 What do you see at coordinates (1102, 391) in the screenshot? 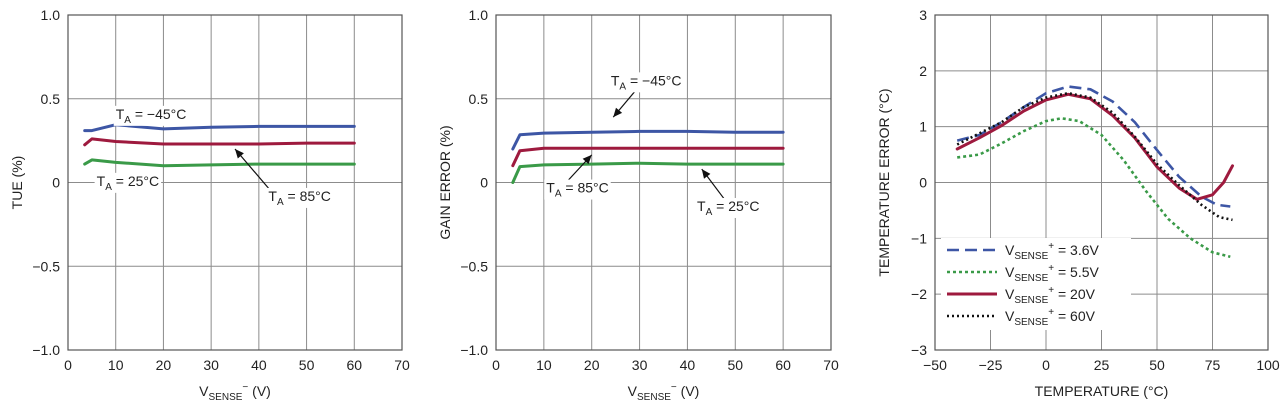
I see `x-axis-label: TEMPERATURE (°C)` at bounding box center [1102, 391].